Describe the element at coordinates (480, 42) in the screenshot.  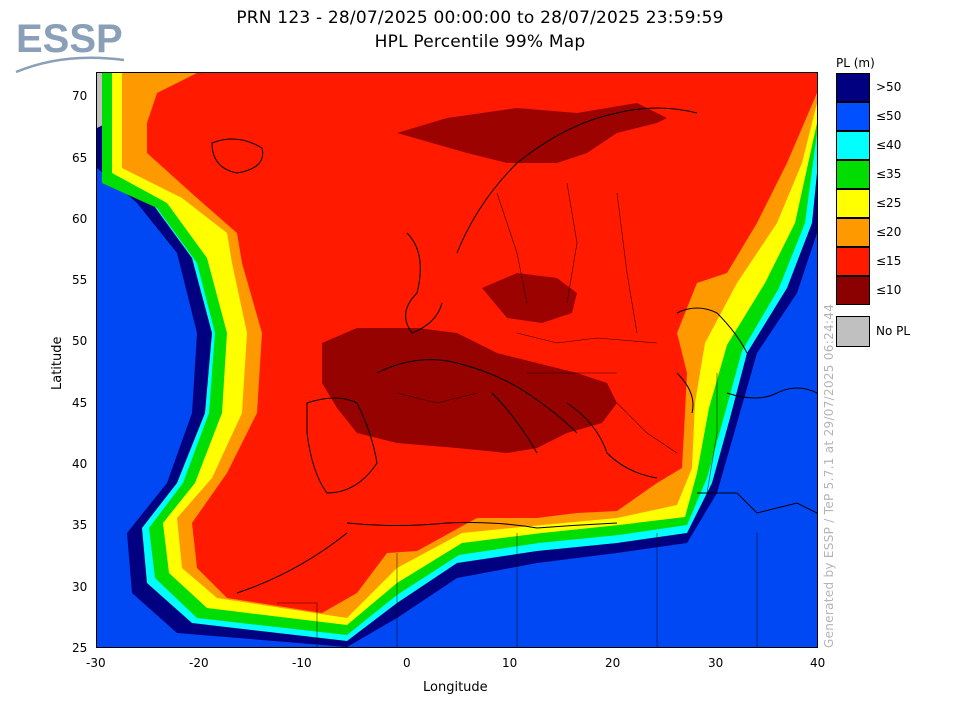
I see `map-subtitle: HPL Percentile 99% Map` at that location.